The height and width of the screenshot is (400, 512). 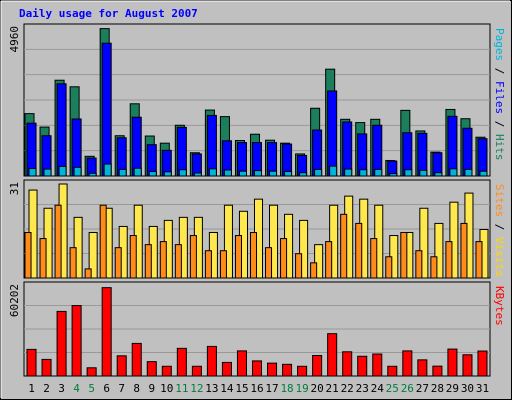 I want to click on legend-kbytes: KBytes, so click(x=499, y=306).